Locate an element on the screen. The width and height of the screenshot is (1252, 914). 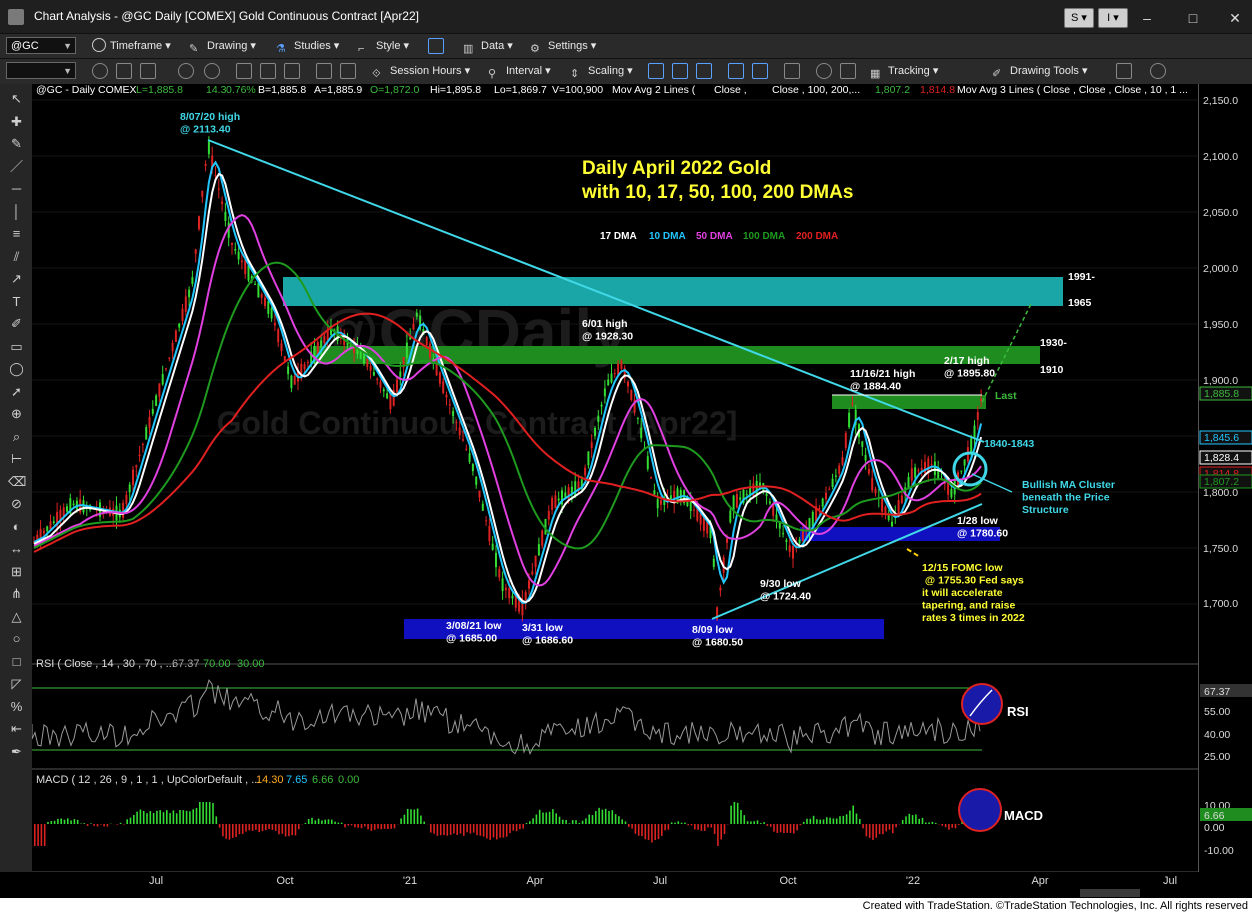
session-hours-menu: ⟐ Session Hours ▾ is located at coordinates (421, 72).